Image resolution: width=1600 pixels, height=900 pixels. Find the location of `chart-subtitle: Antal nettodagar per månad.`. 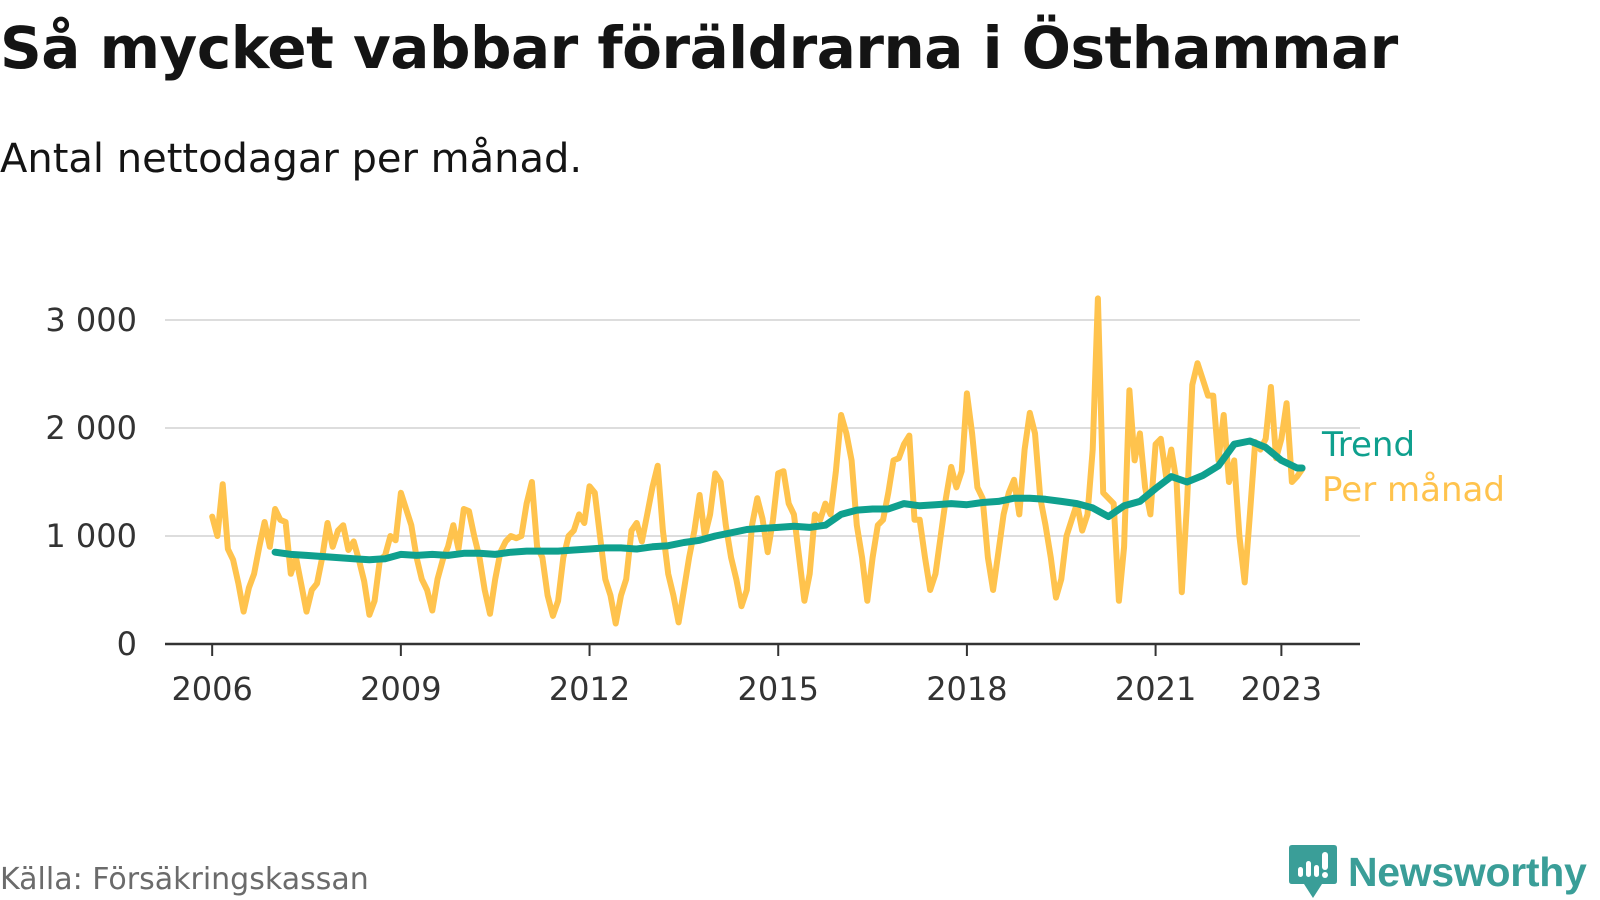

chart-subtitle: Antal nettodagar per månad. is located at coordinates (291, 159).